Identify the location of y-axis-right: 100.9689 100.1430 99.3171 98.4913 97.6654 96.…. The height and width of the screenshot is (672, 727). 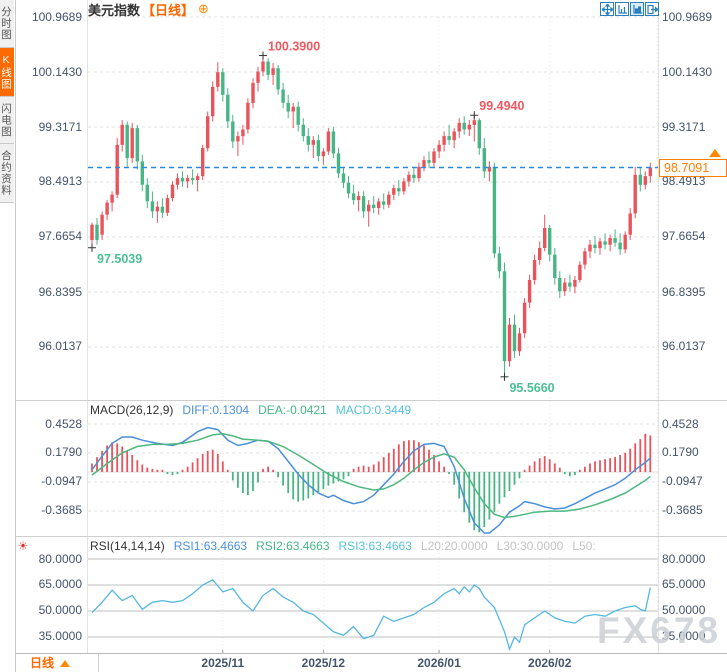
(694, 326).